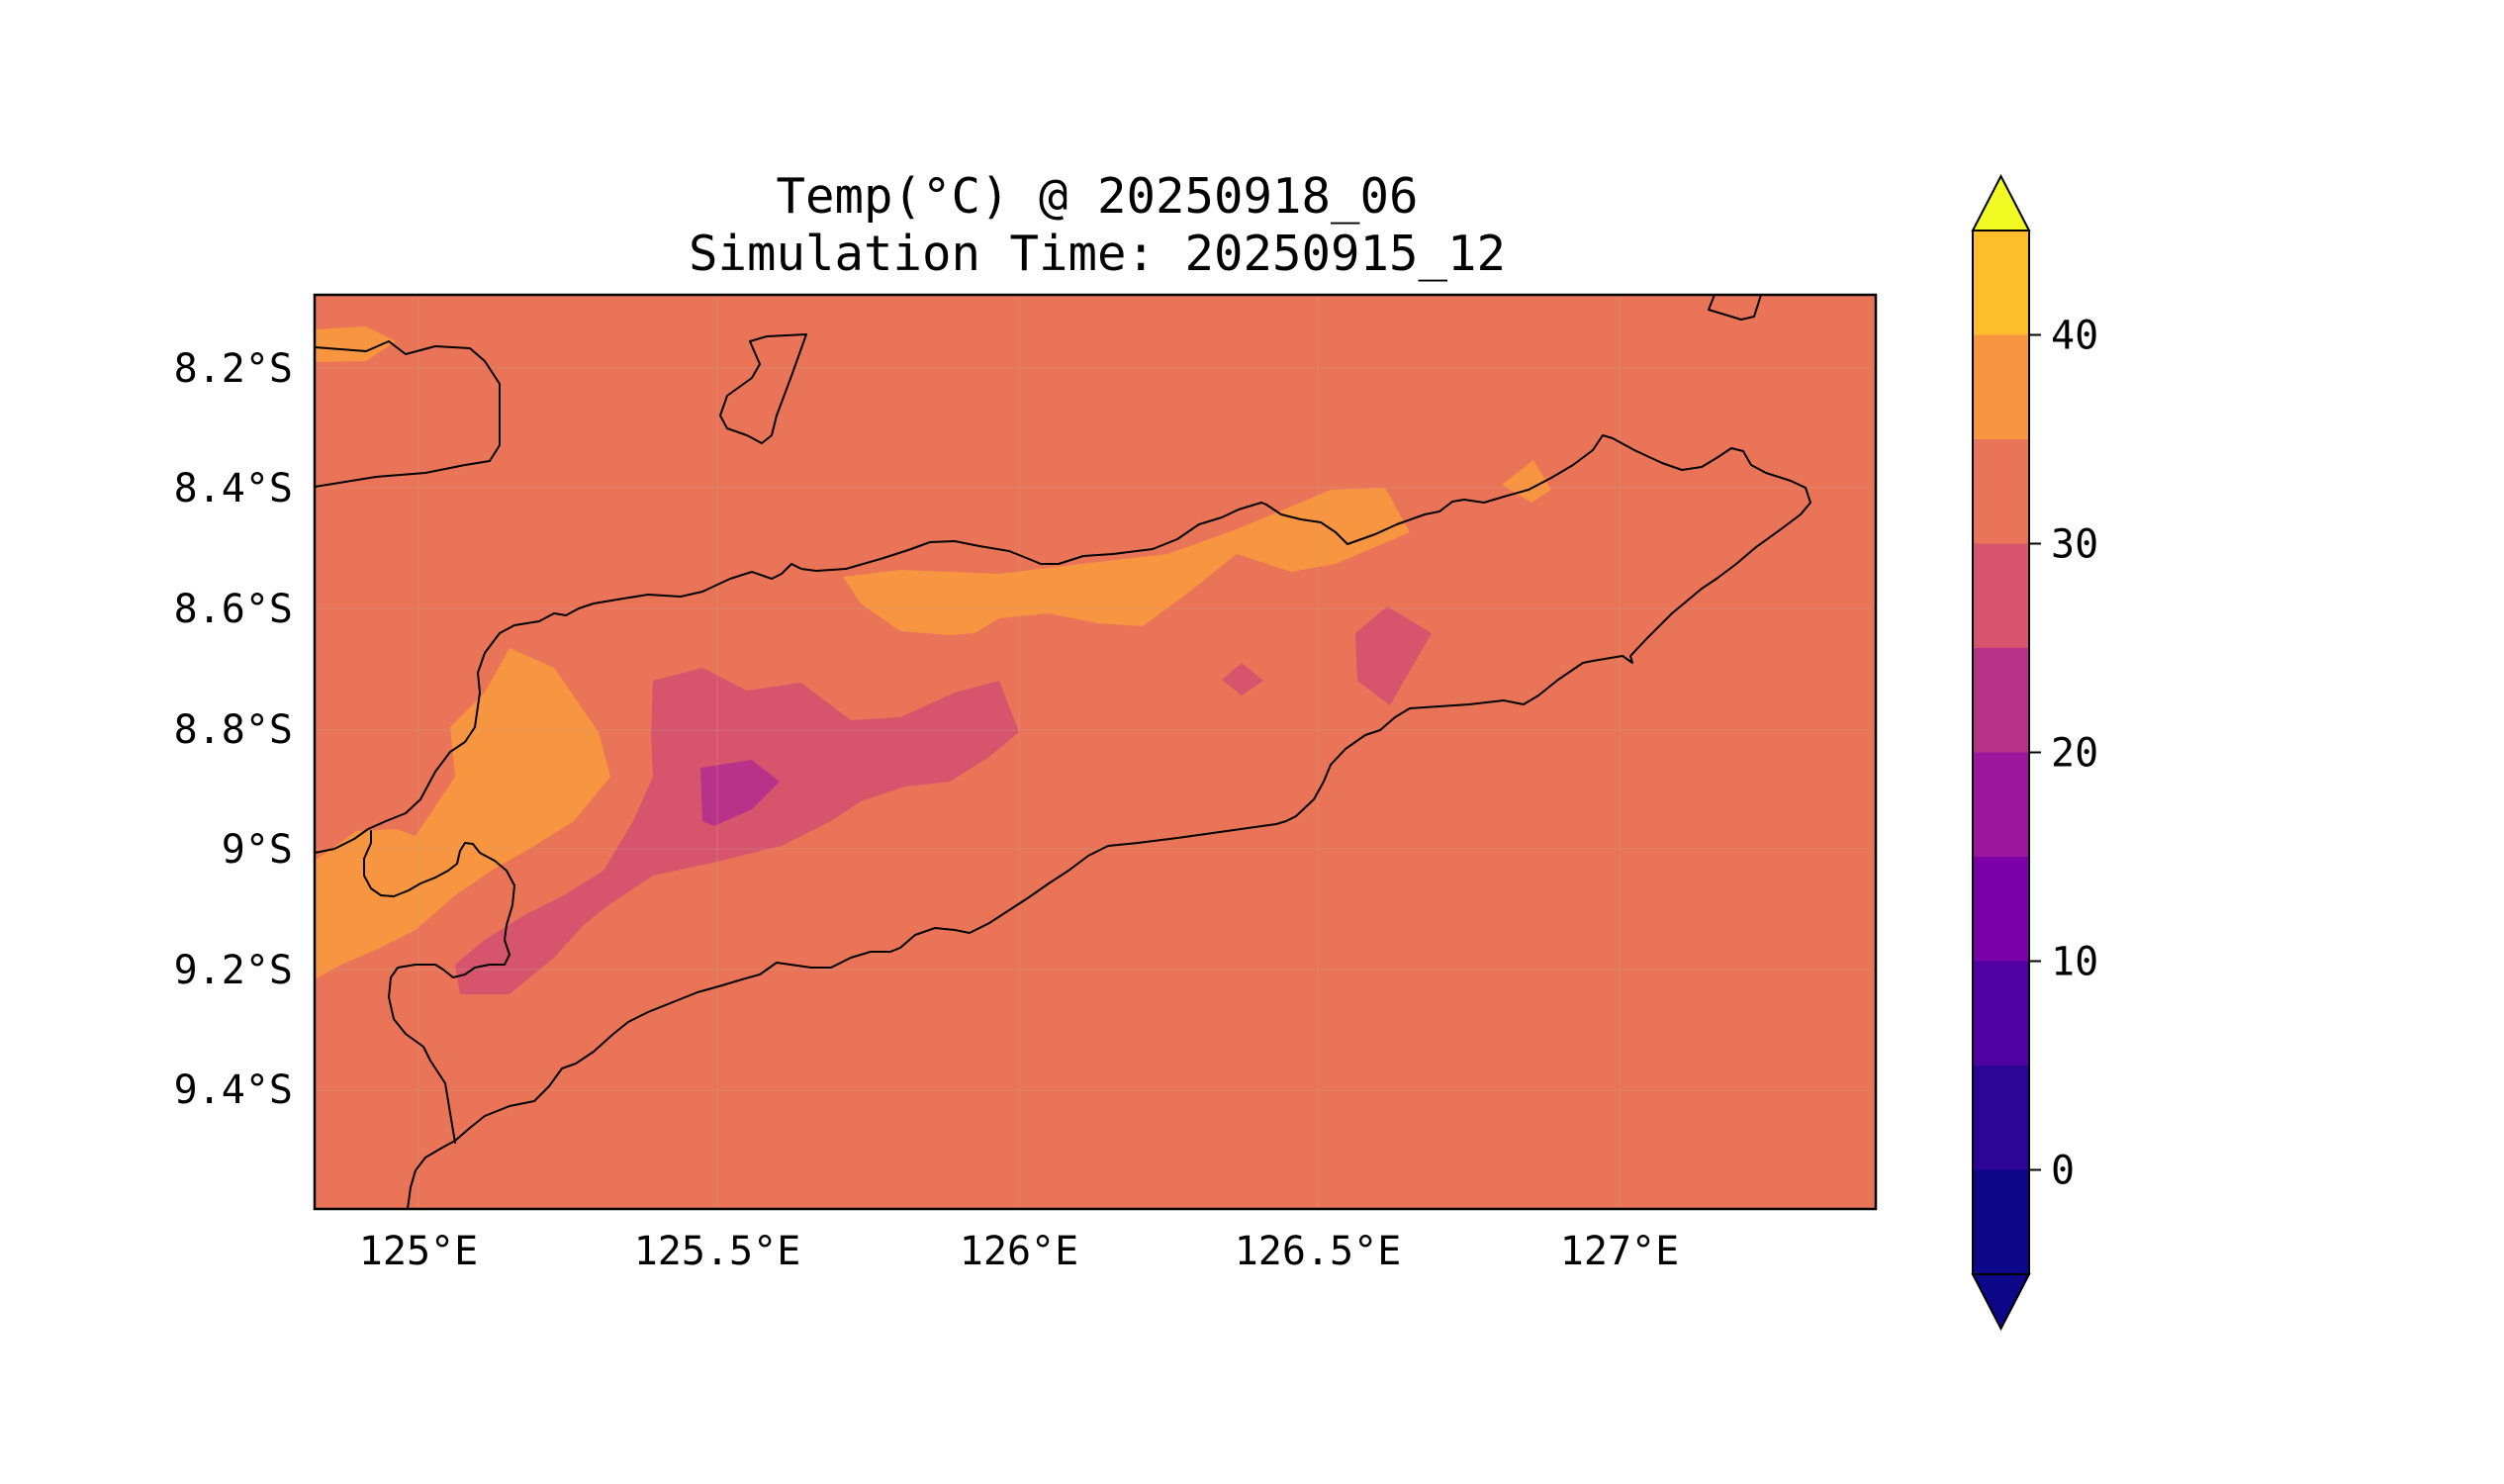 The height and width of the screenshot is (1484, 2504). I want to click on cooler-core, so click(740, 793).